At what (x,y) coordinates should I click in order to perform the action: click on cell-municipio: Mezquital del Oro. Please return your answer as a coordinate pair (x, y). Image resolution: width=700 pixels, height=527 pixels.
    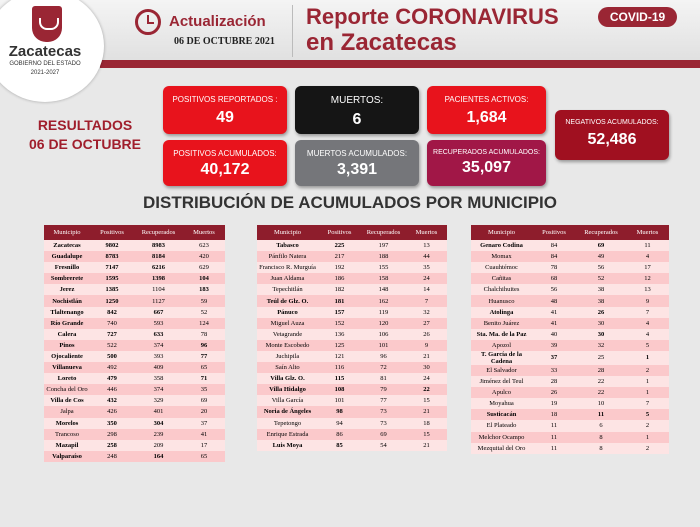
    Looking at the image, I should click on (501, 448).